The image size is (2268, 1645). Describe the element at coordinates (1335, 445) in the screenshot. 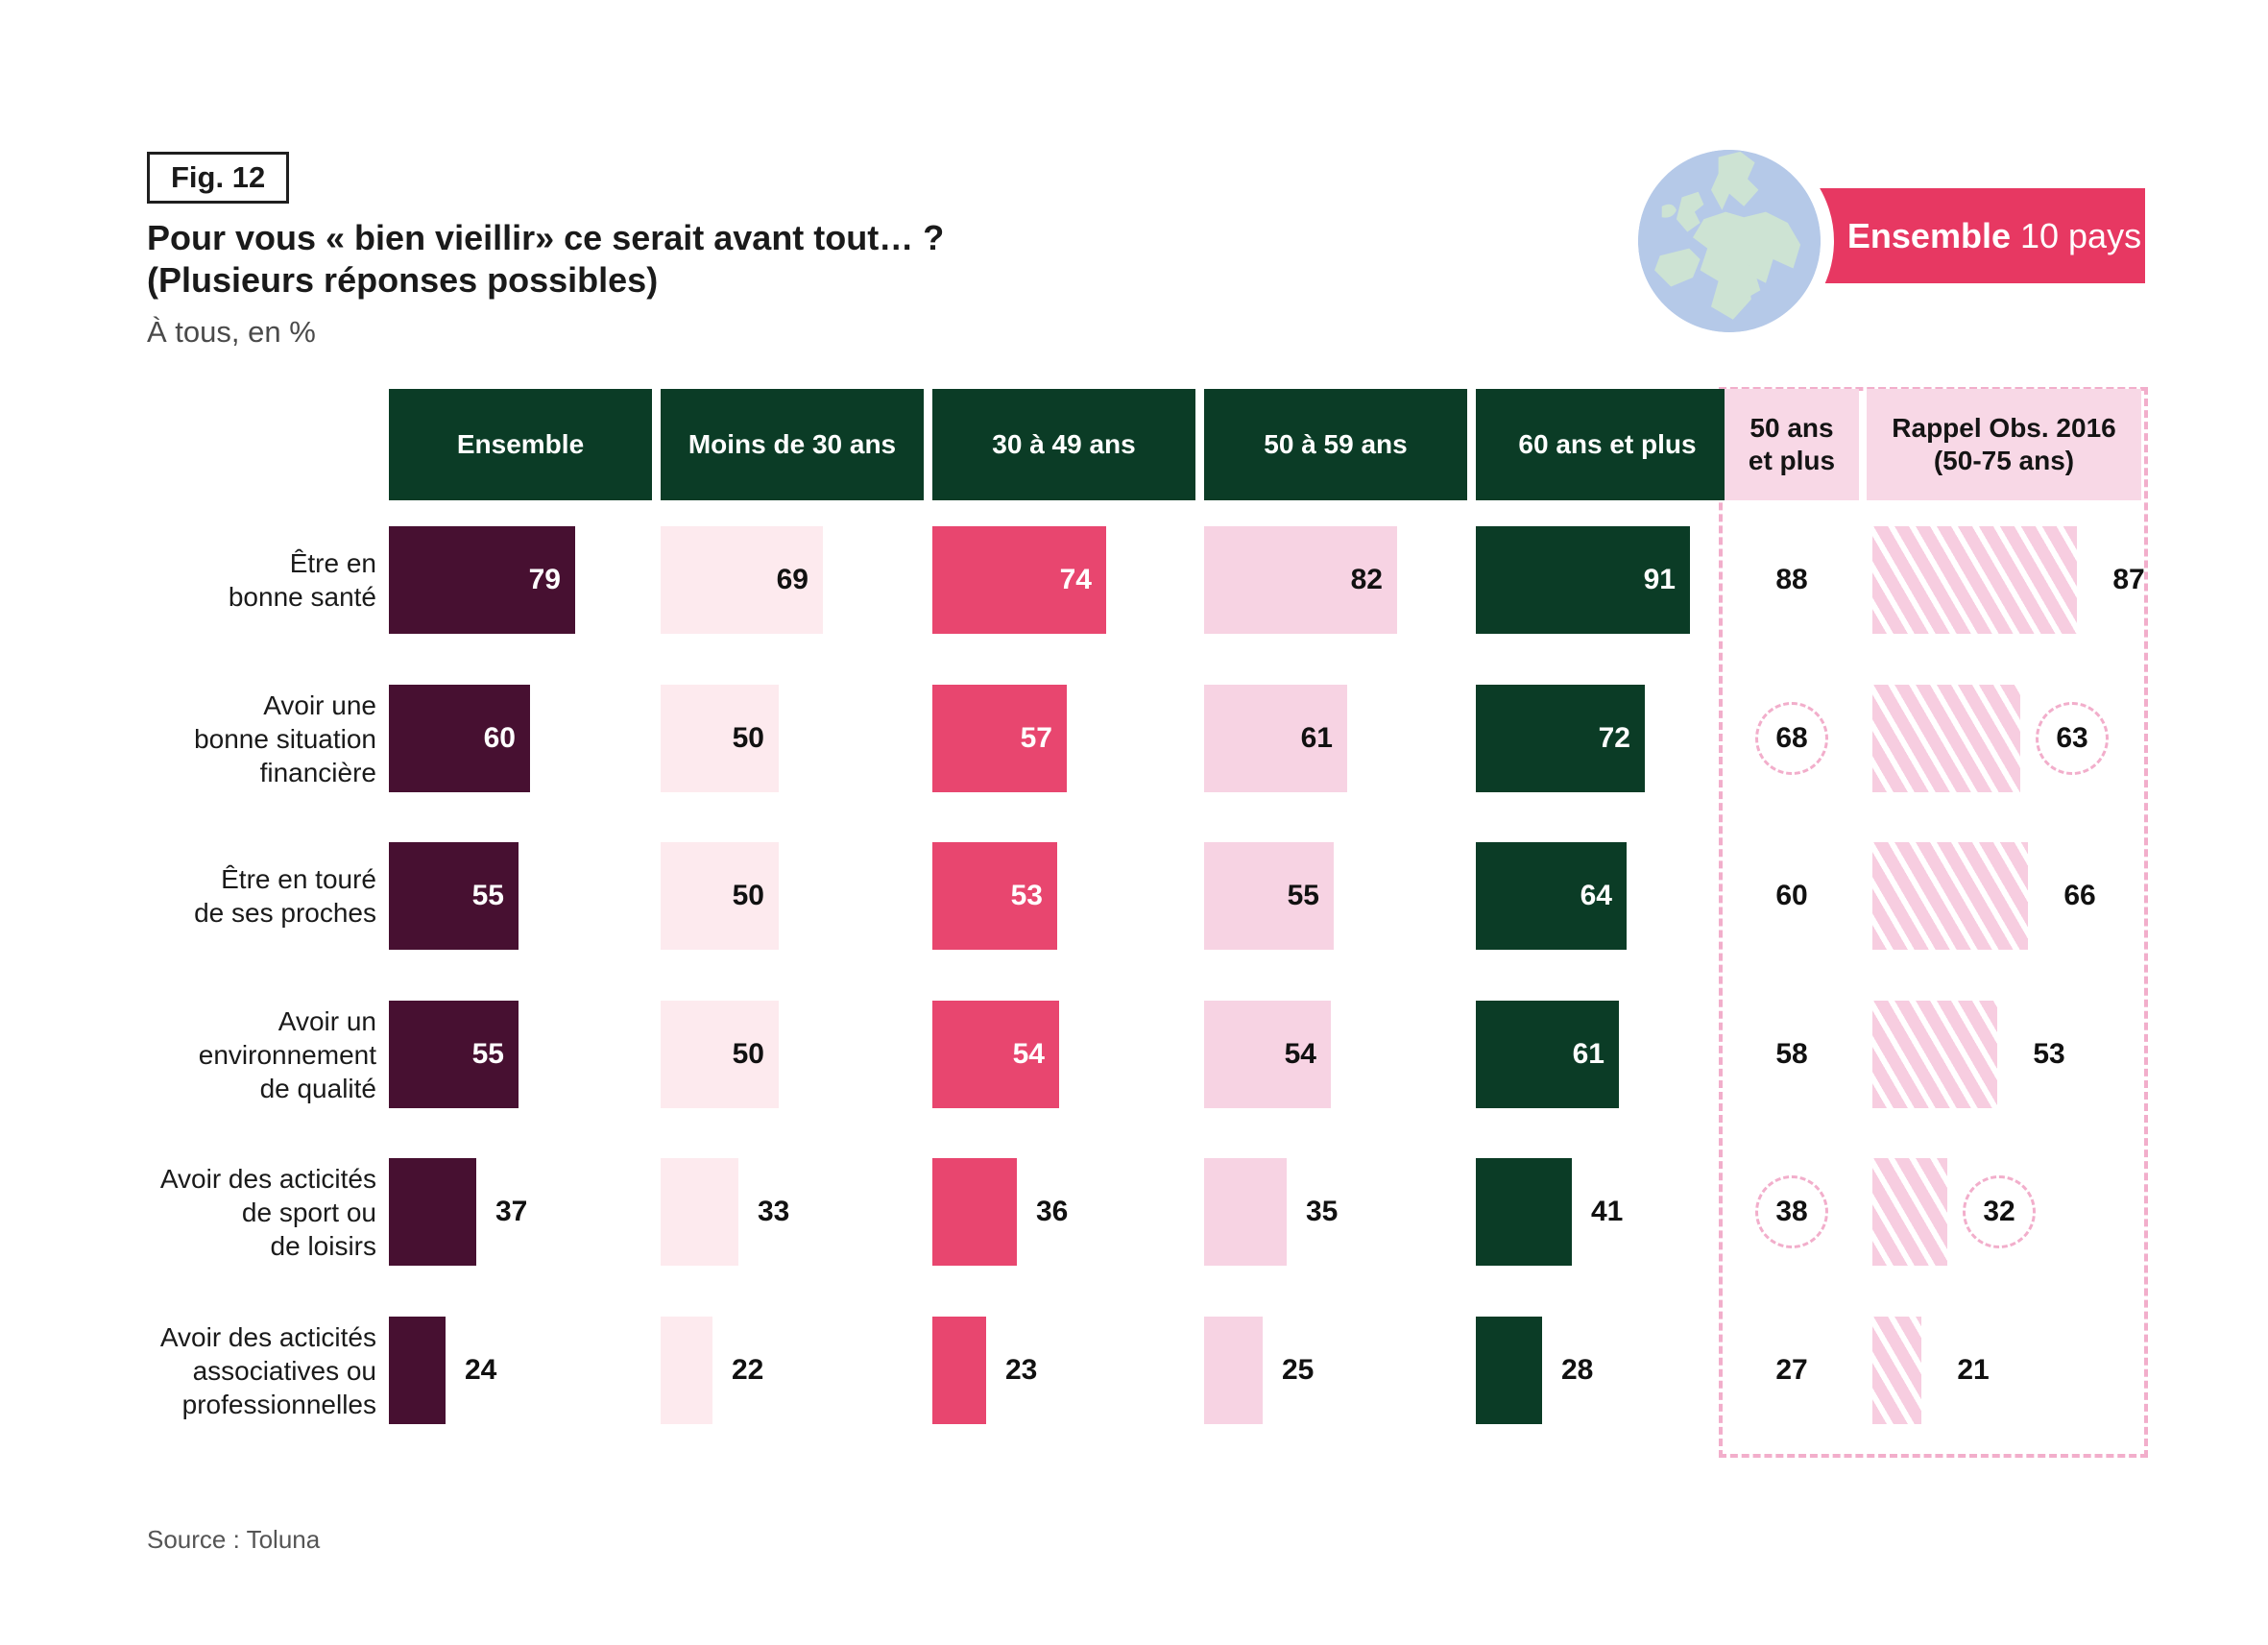

I see `column-header-4: 50 à 59 ans` at that location.